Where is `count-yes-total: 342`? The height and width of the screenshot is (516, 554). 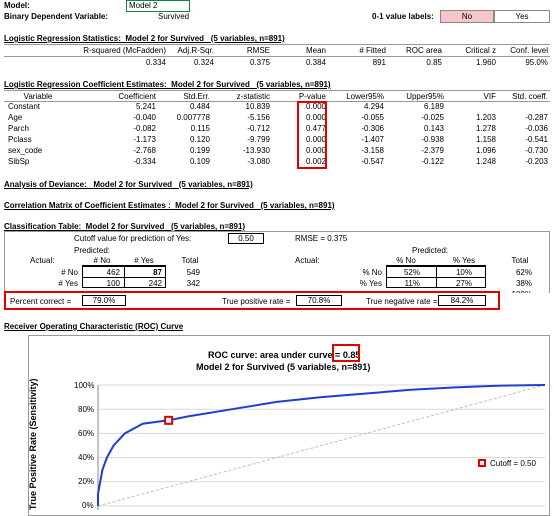
count-yes-total: 342 is located at coordinates (193, 283).